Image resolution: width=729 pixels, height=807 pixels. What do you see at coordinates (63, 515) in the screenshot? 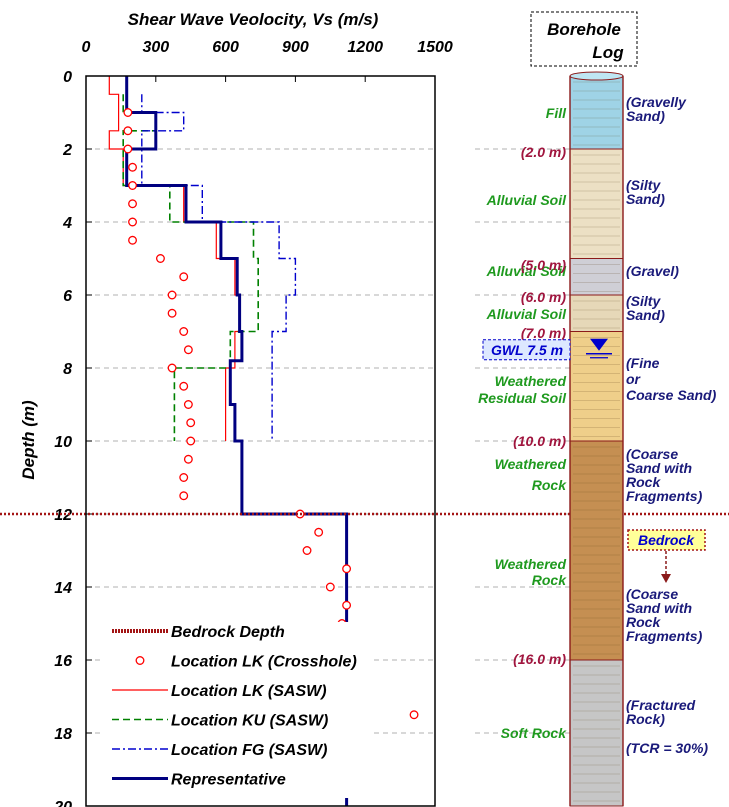
I see `y-tick-label: 12` at bounding box center [63, 515].